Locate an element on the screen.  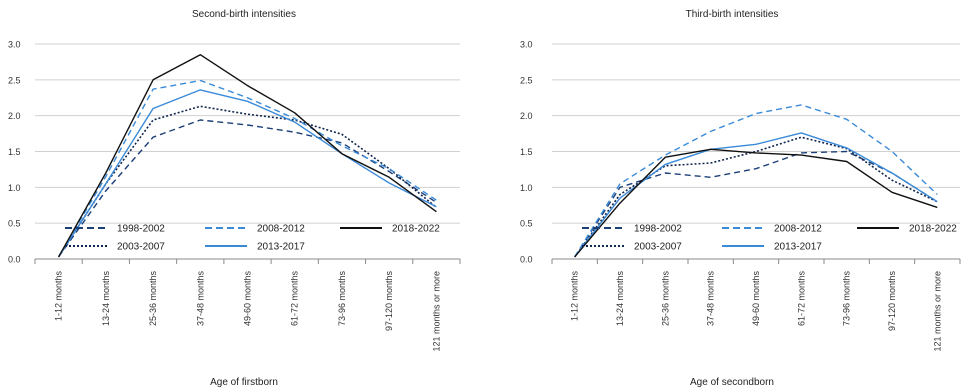
series-line-2008-2012 is located at coordinates (756, 181).